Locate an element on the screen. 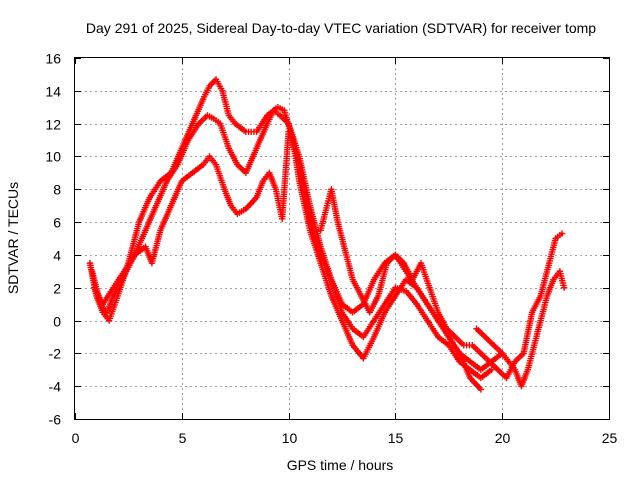  x-tick-label: 0 is located at coordinates (76, 438).